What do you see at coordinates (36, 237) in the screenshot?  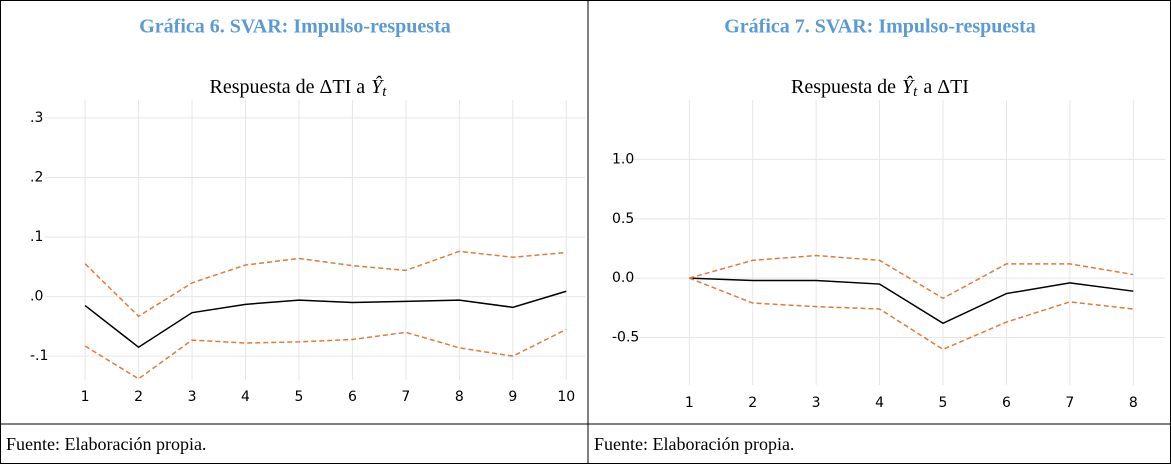 I see `y-tick-label: .1` at bounding box center [36, 237].